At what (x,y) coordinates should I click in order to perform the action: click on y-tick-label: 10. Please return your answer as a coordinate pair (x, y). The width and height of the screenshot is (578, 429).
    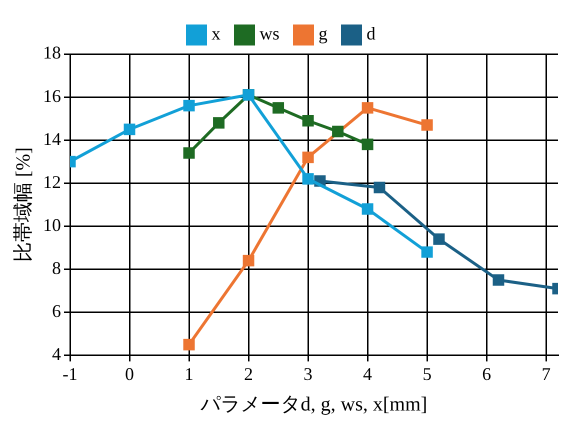
    Looking at the image, I should click on (52, 224).